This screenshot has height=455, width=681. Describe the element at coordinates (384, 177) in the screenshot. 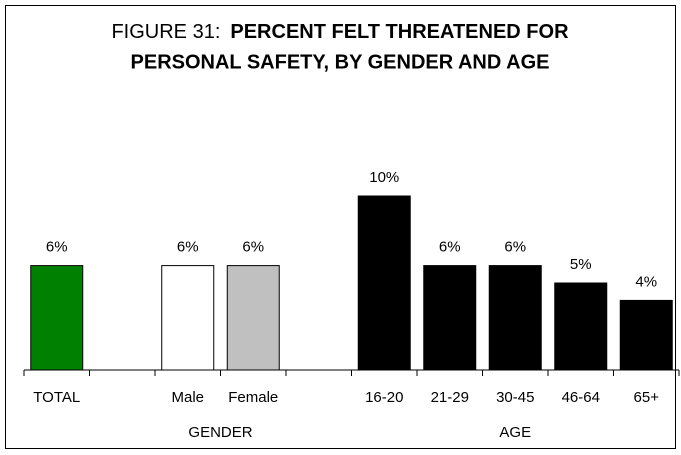

I see `value-label: 10%` at that location.